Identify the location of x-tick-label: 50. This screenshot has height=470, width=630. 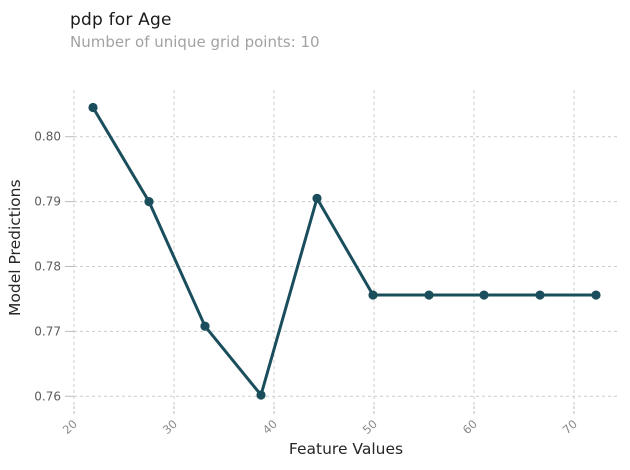
(370, 427).